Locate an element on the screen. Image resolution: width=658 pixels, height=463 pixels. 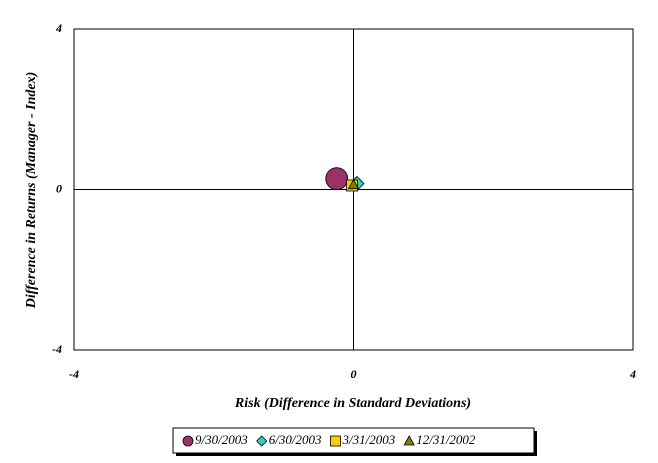
legend-label: 3/31/2003 is located at coordinates (368, 439).